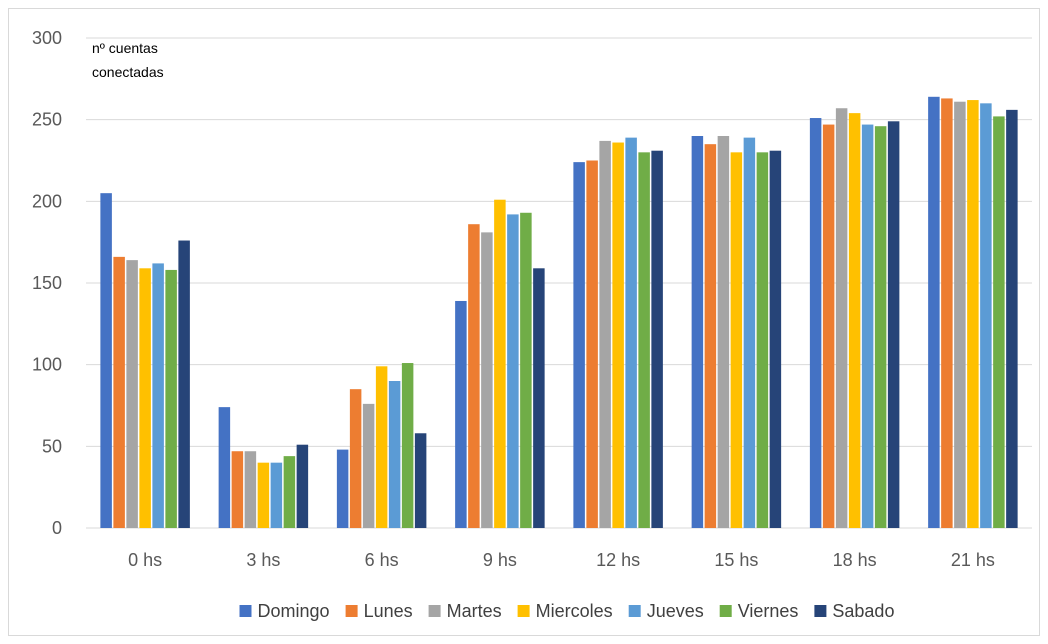  What do you see at coordinates (500, 363) in the screenshot?
I see `bar-miercoles-9hs` at bounding box center [500, 363].